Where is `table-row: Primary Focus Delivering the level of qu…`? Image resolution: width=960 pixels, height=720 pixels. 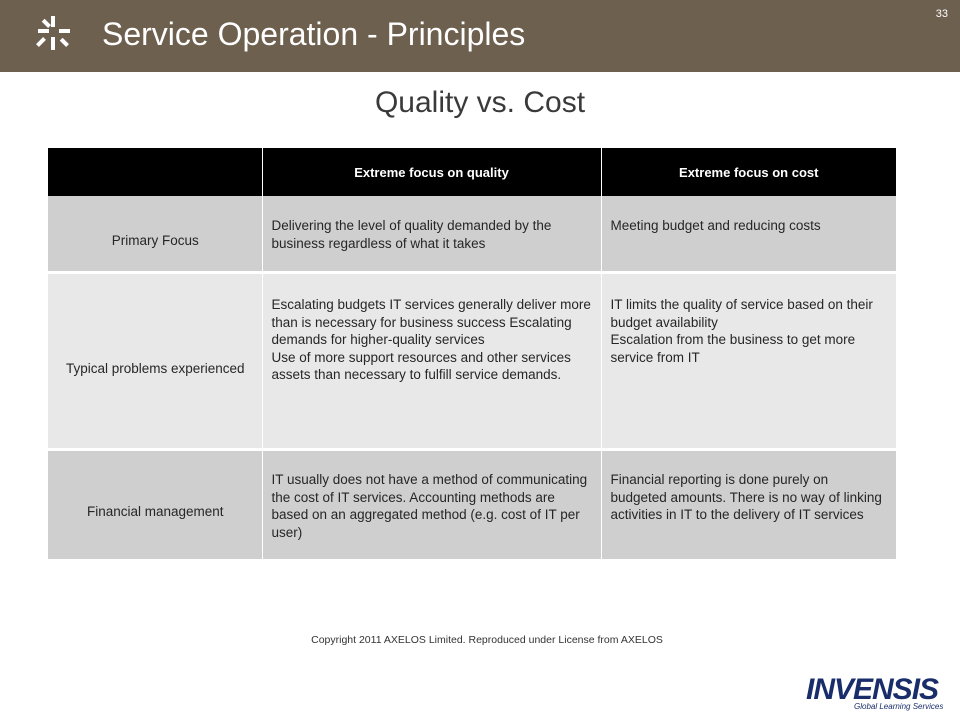
table-row: Primary Focus Delivering the level of qu… is located at coordinates (472, 234).